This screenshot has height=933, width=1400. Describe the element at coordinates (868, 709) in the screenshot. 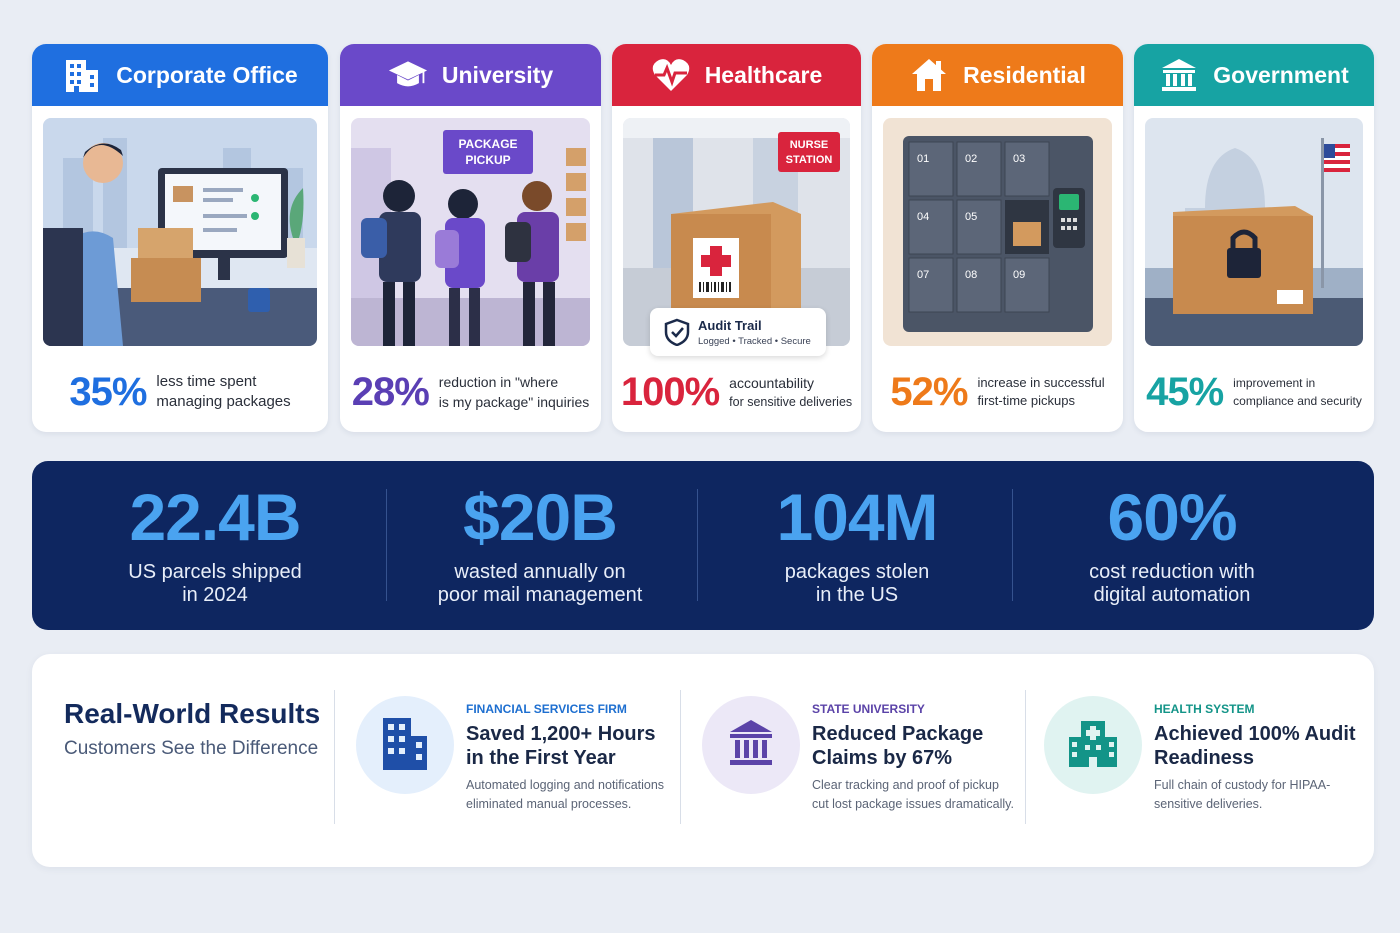

I see `case-tag: STATE UNIVERSITY` at that location.